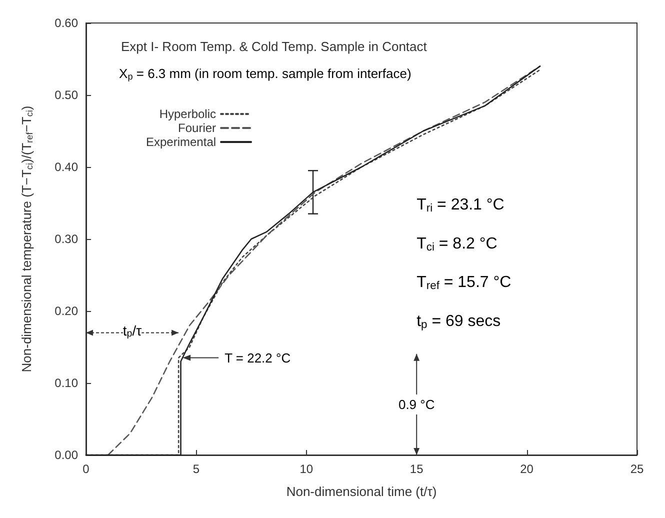  Describe the element at coordinates (187, 114) in the screenshot. I see `legend-label: Hyperbolic` at that location.